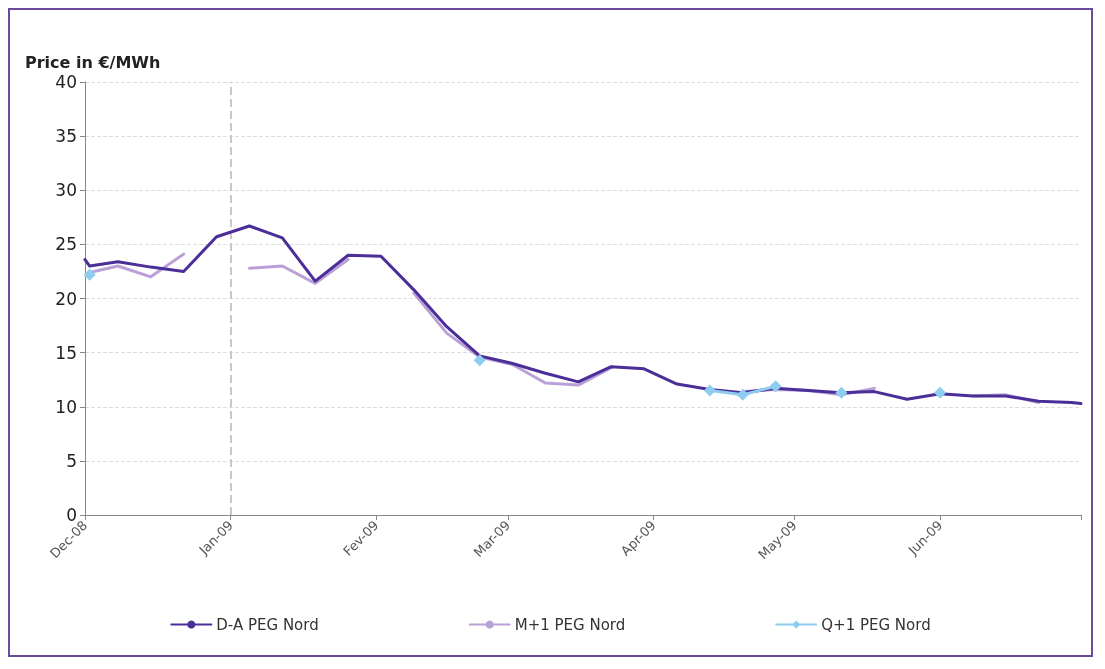 The image size is (1105, 669). What do you see at coordinates (71, 460) in the screenshot?
I see `y-tick-label: 5` at bounding box center [71, 460].